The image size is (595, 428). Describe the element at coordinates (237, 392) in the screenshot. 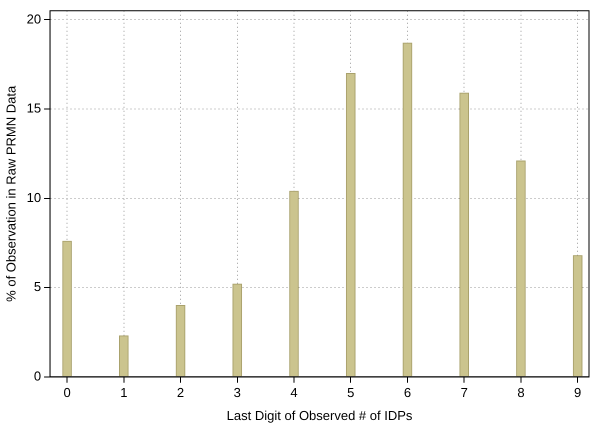

I see `x-tick-label: 3` at that location.